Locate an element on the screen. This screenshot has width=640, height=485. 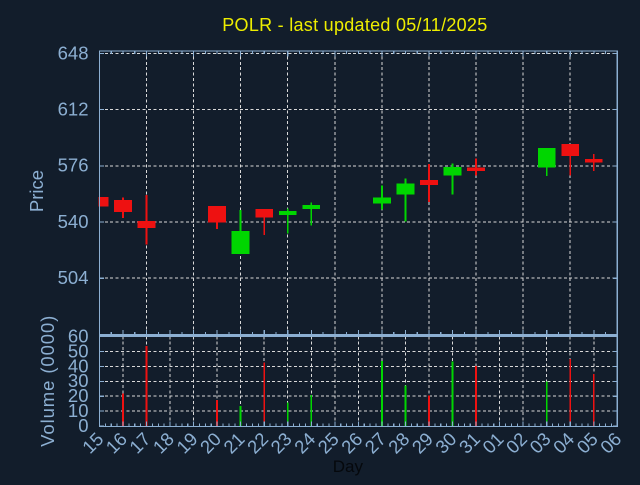
svg-text: 60 is located at coordinates (78, 336).